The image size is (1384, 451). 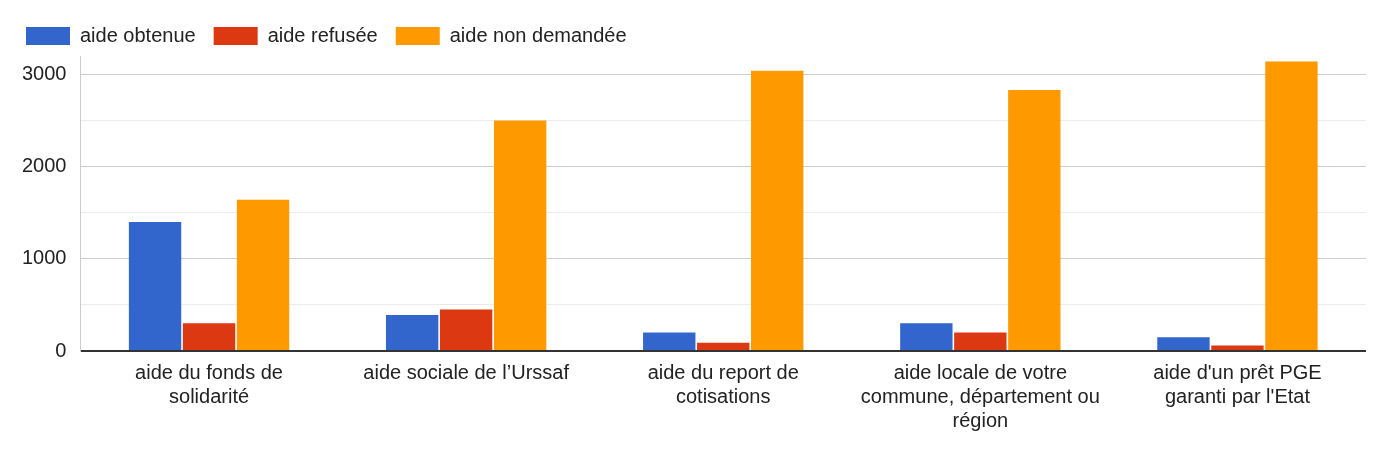 I want to click on y-tick-label: 3000, so click(x=44, y=72).